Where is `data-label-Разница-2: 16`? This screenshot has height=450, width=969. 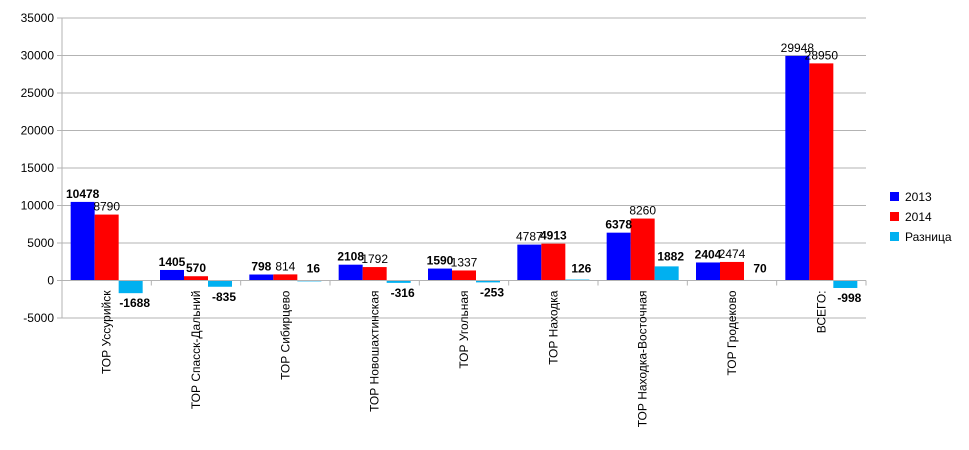 data-label-Разница-2: 16 is located at coordinates (314, 269).